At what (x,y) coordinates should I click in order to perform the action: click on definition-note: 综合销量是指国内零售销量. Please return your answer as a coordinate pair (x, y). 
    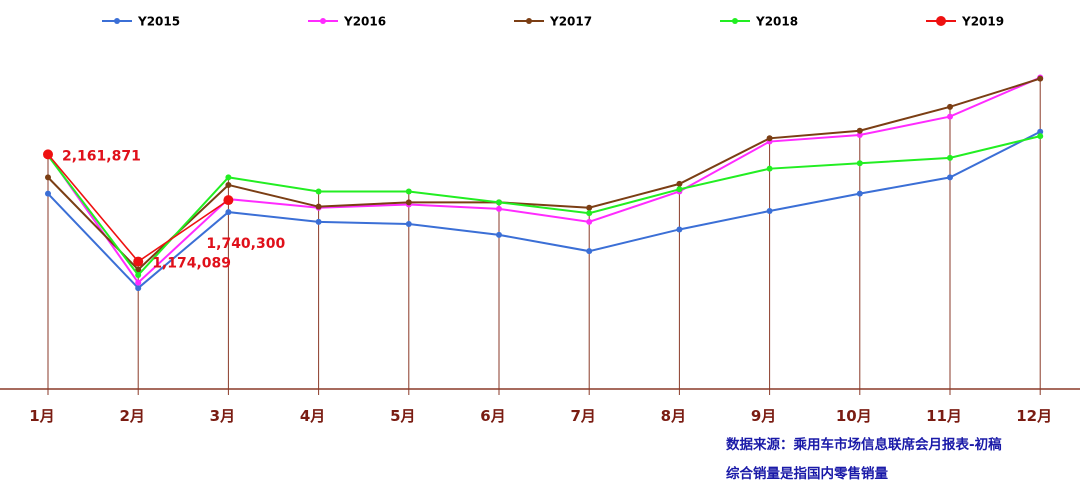
    Looking at the image, I should click on (807, 474).